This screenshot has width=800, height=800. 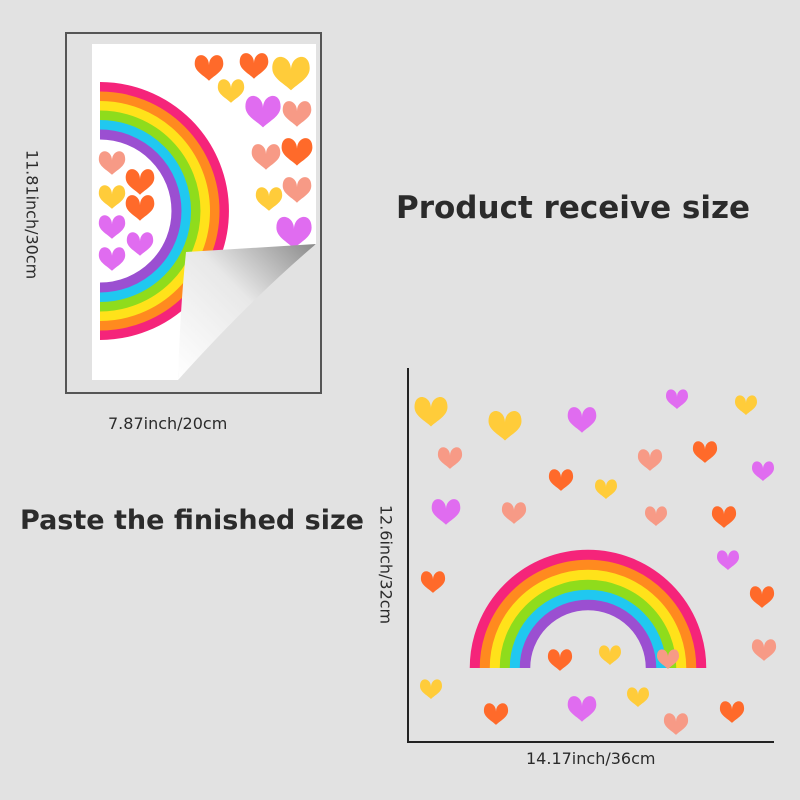 I want to click on sheet-width-label: 7.87inch/20cm, so click(x=168, y=423).